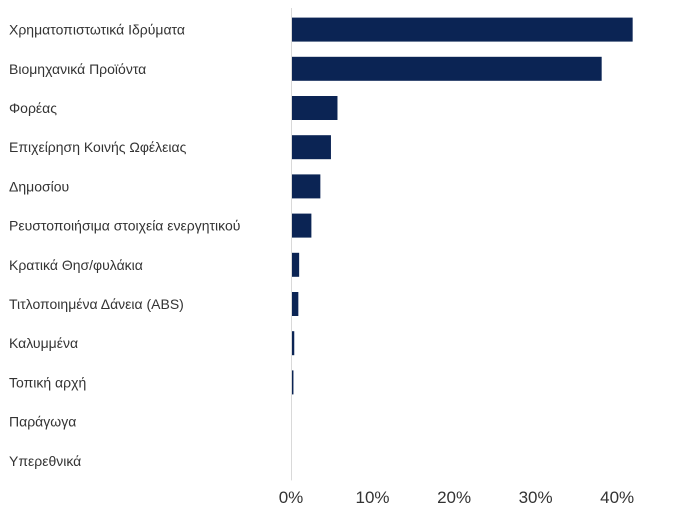 The width and height of the screenshot is (693, 512). Describe the element at coordinates (39, 186) in the screenshot. I see `category-label: Δημοσίου` at that location.